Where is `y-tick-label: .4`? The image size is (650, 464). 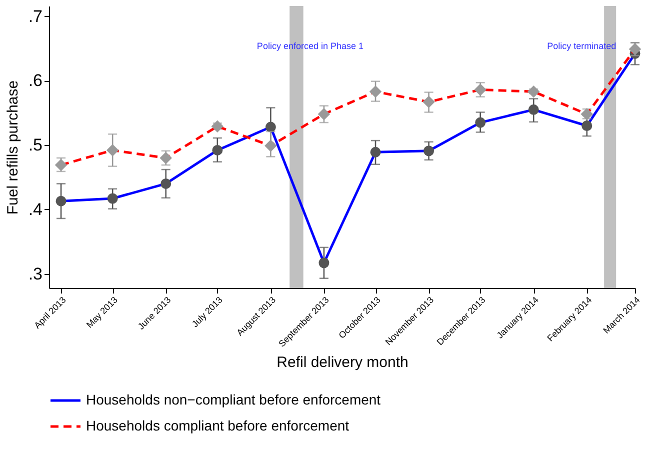 y-tick-label: .4 is located at coordinates (35, 209).